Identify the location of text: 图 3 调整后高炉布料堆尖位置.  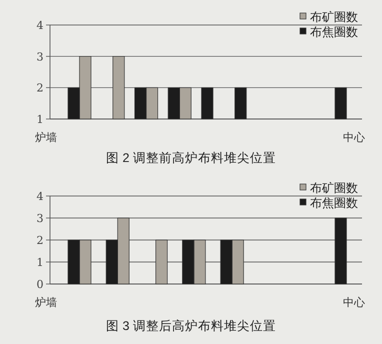
(191, 325).